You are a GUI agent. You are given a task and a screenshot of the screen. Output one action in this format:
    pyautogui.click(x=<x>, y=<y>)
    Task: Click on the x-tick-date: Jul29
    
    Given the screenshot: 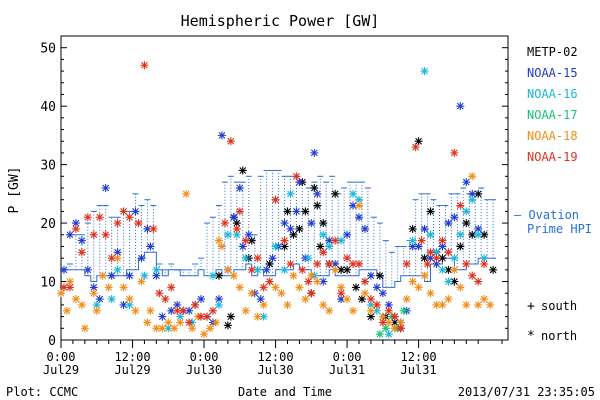 What is the action you would take?
    pyautogui.click(x=132, y=370)
    